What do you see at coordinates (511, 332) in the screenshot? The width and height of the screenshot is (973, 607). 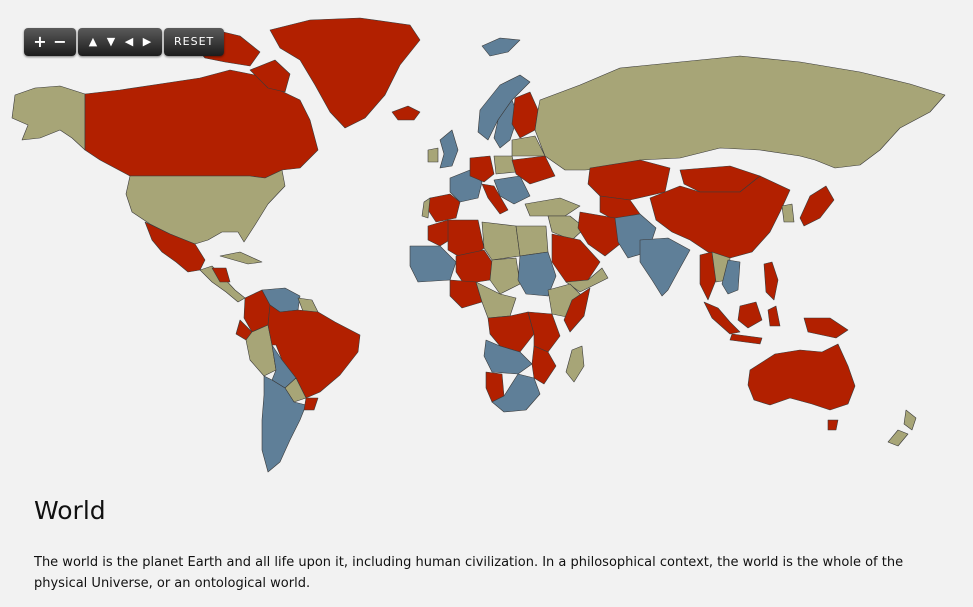 I see `region-congo` at bounding box center [511, 332].